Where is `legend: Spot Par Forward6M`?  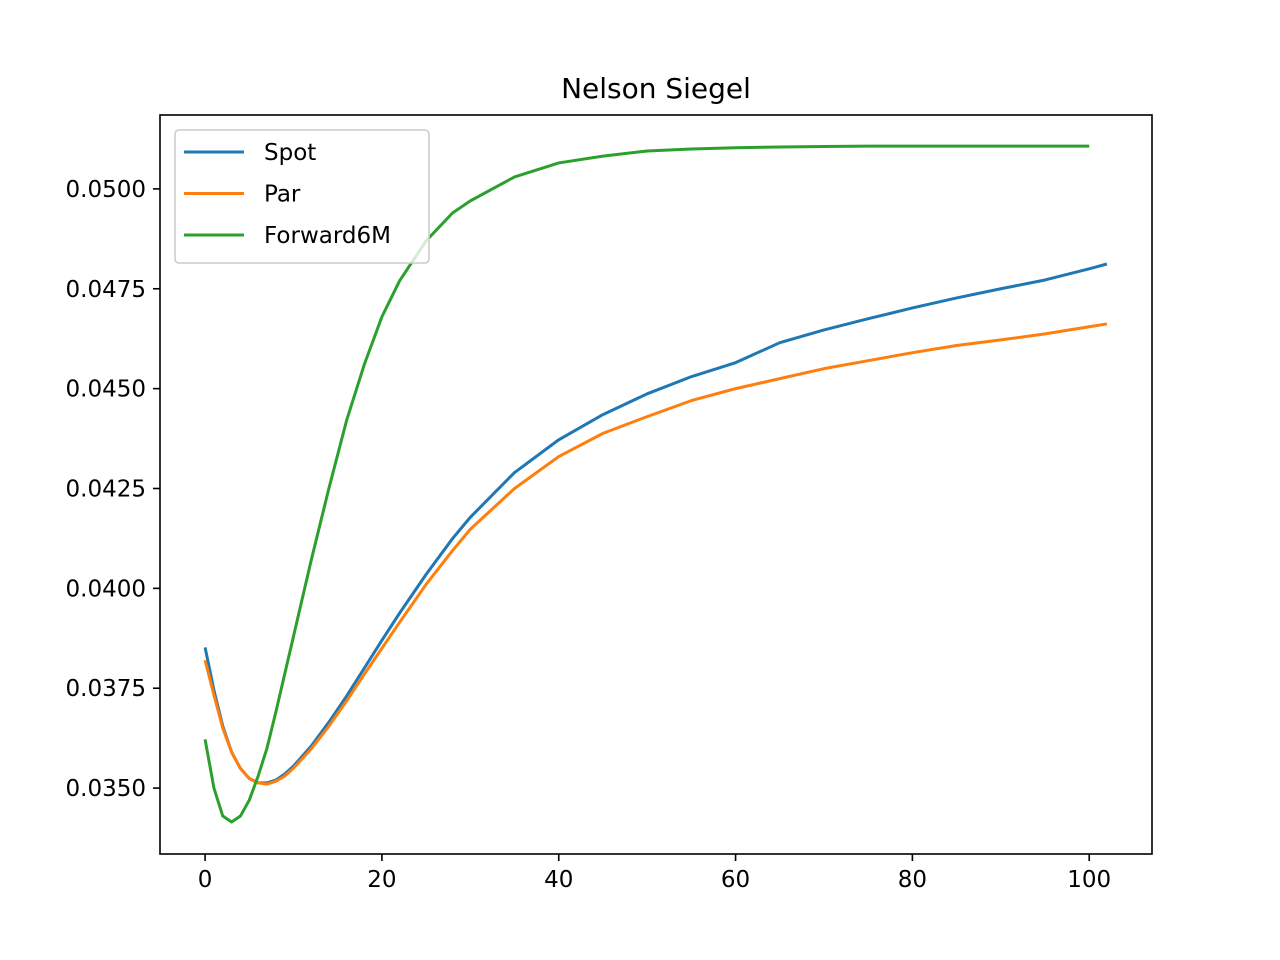
legend: Spot Par Forward6M is located at coordinates (302, 196).